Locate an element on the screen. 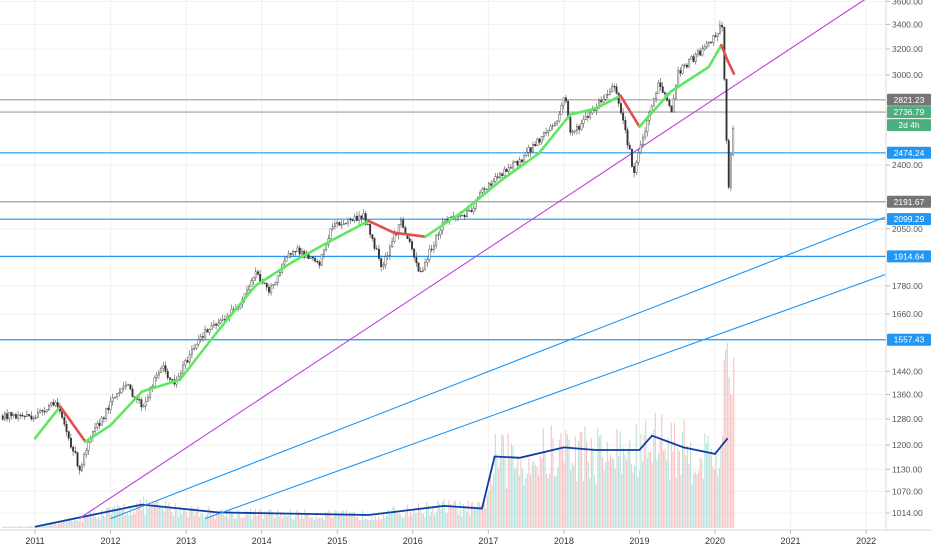 This screenshot has width=932, height=550. countdown-label: 2d 4h is located at coordinates (909, 125).